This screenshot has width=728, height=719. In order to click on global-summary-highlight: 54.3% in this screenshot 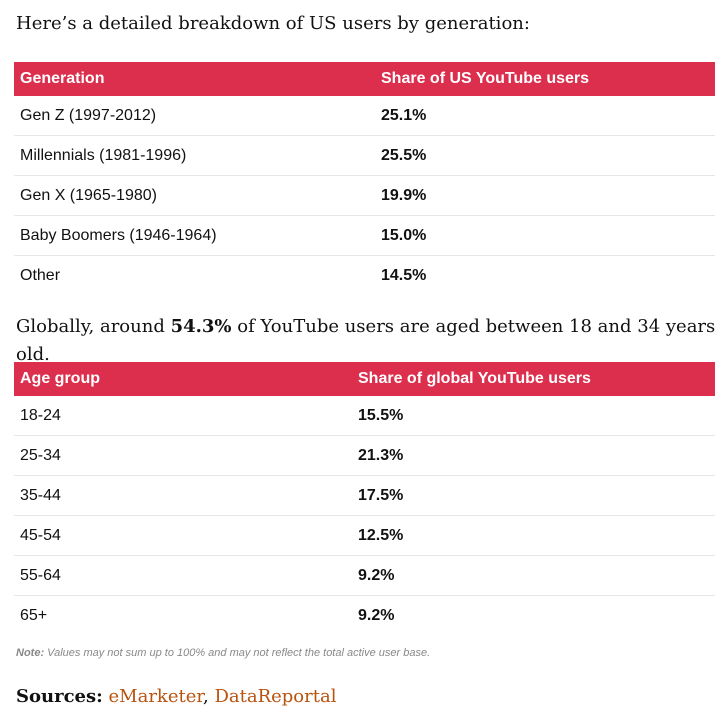, I will do `click(201, 326)`.